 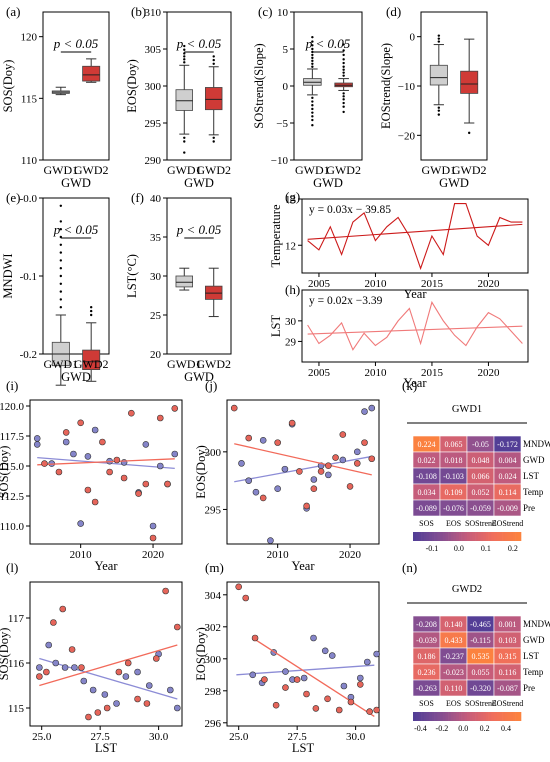 I want to click on heatmap-cell-label: 0.065, so click(x=454, y=444).